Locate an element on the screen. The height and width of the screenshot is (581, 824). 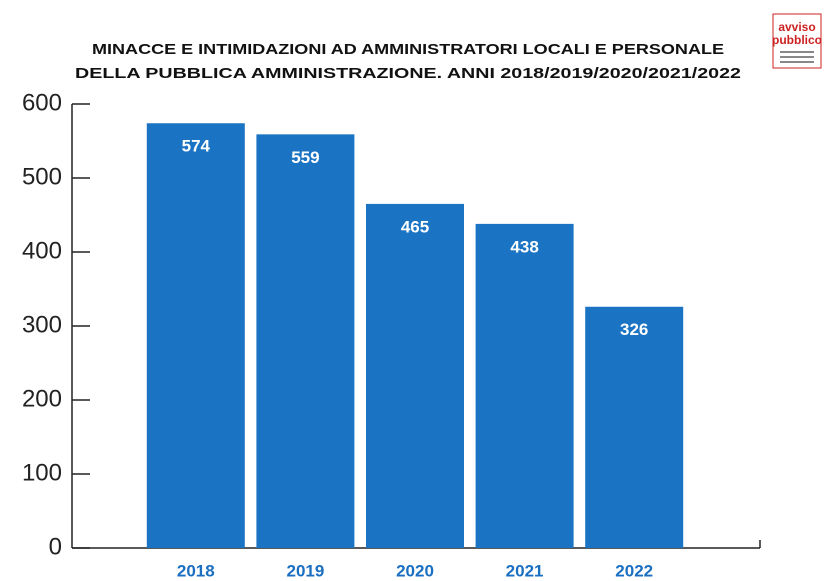
x-tick-label: 2018 is located at coordinates (196, 570).